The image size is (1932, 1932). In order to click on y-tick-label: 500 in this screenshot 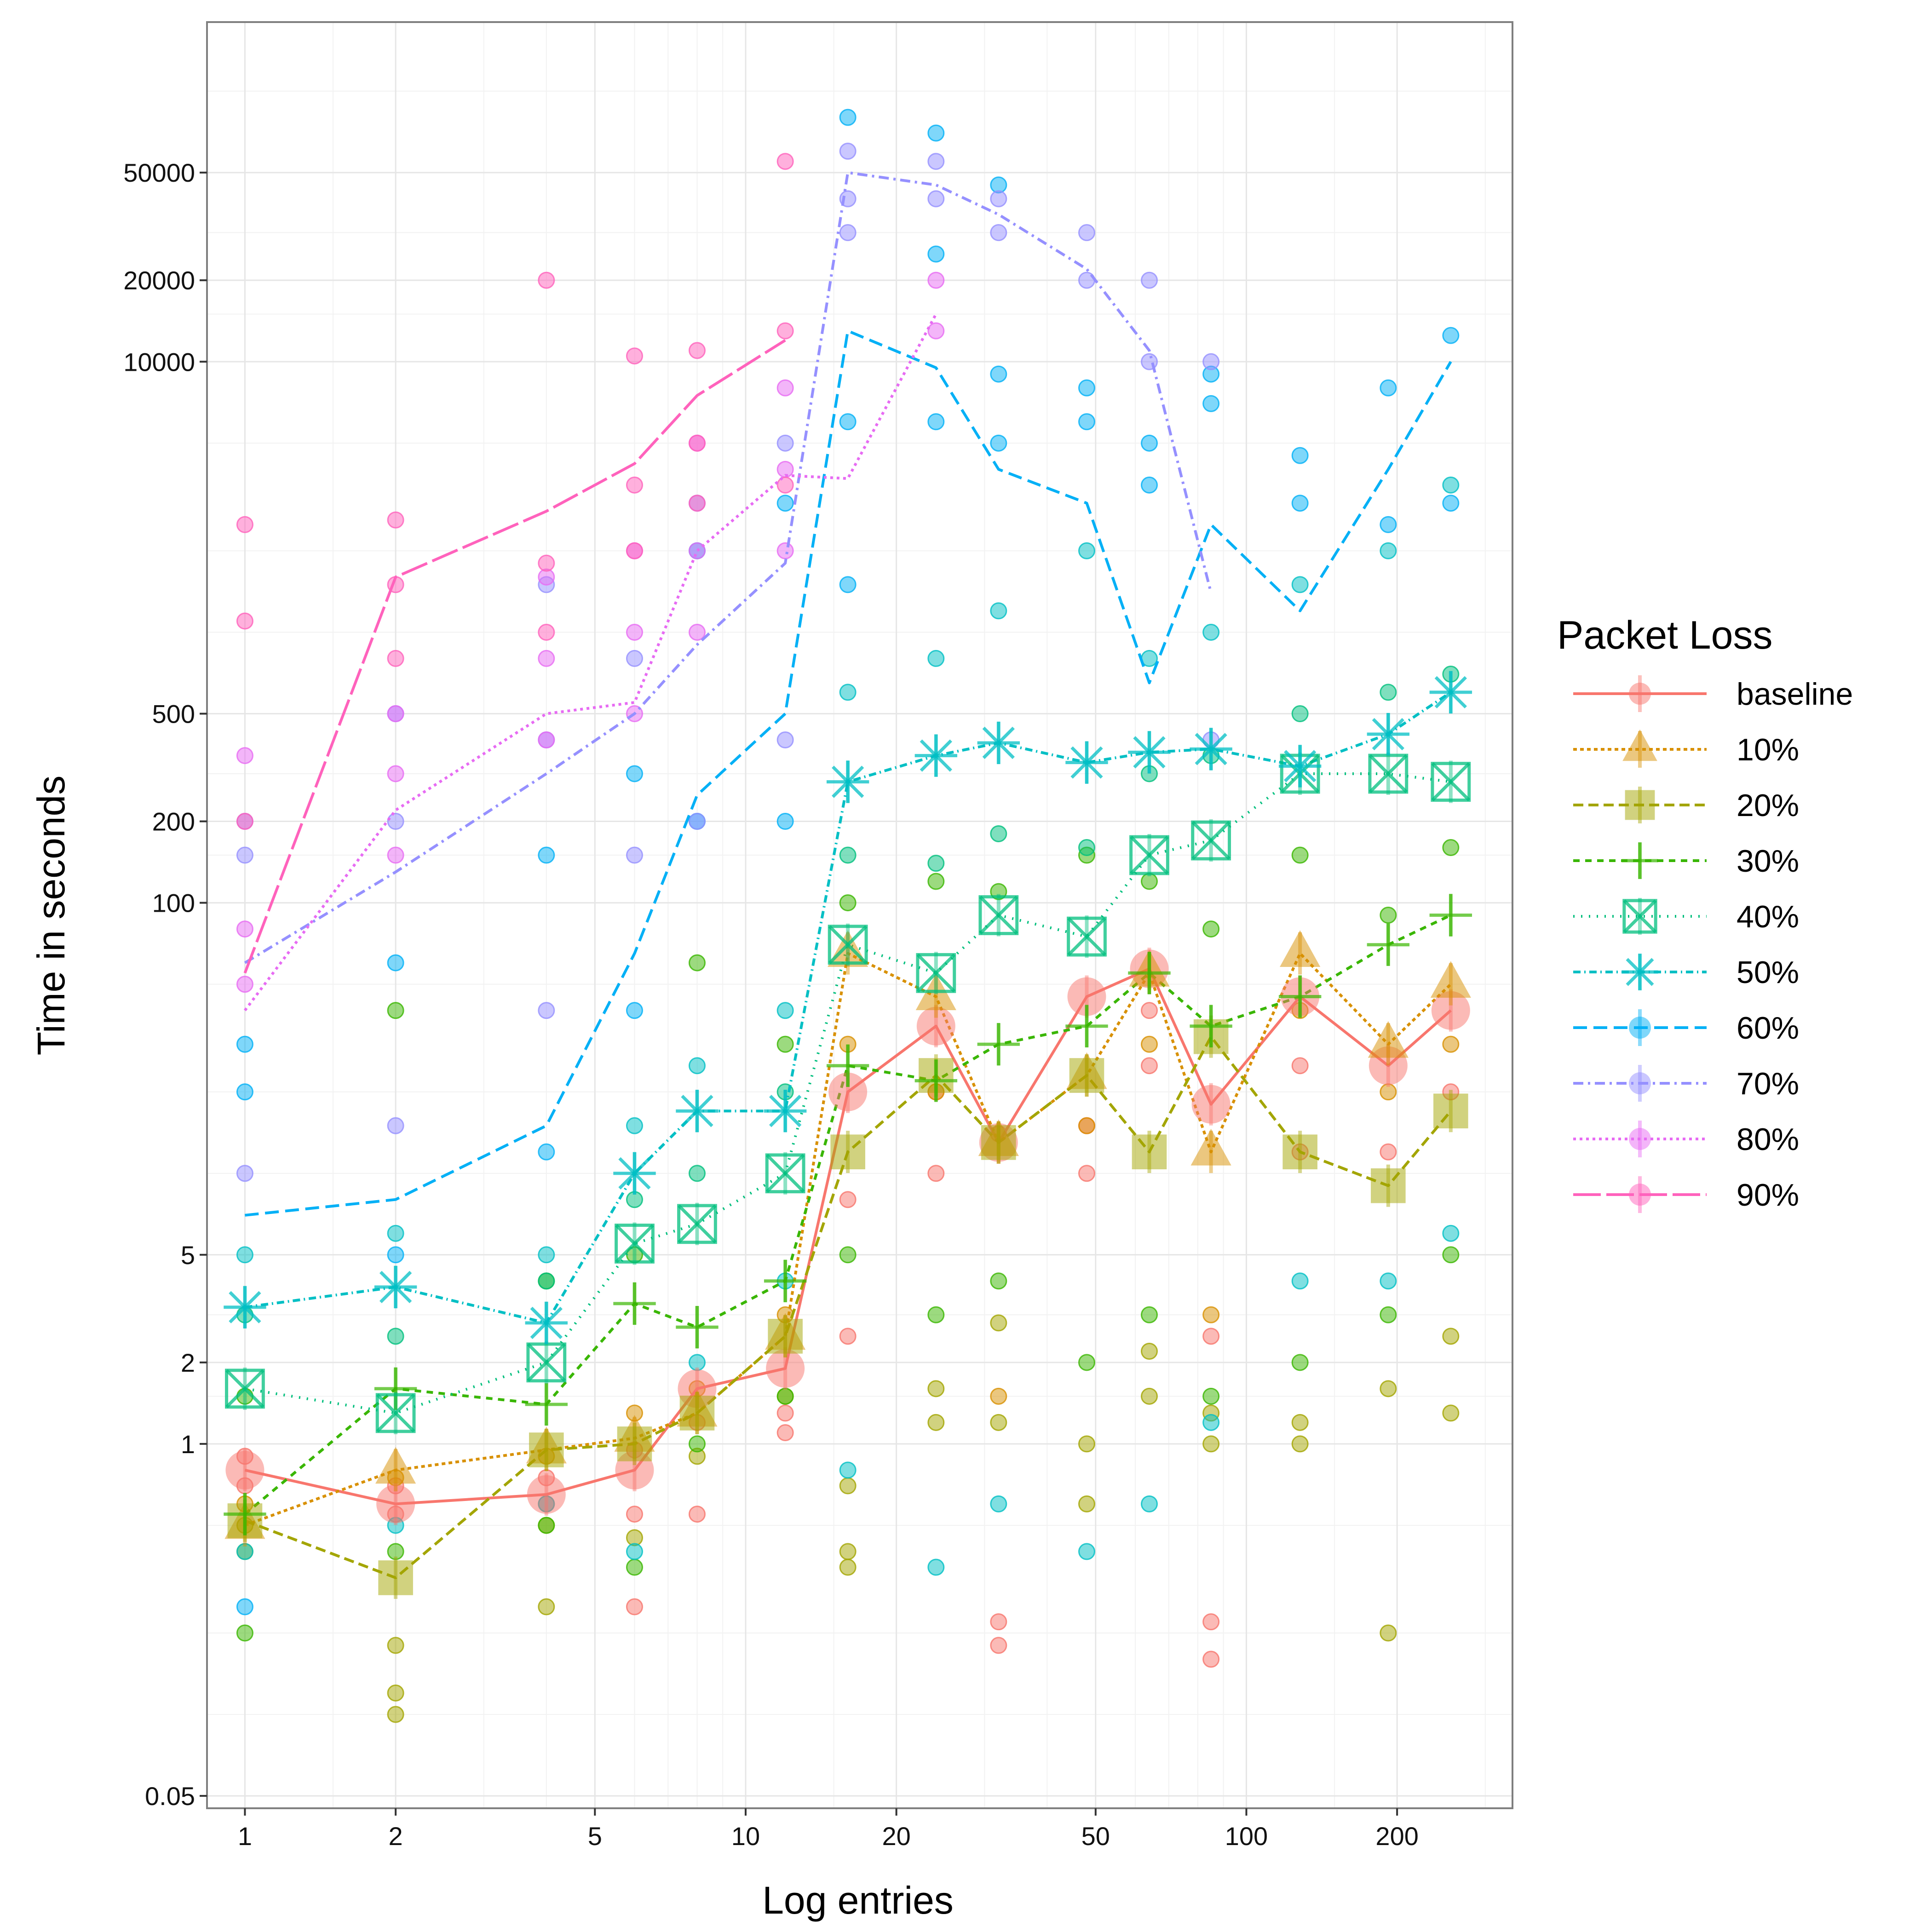, I will do `click(173, 713)`.